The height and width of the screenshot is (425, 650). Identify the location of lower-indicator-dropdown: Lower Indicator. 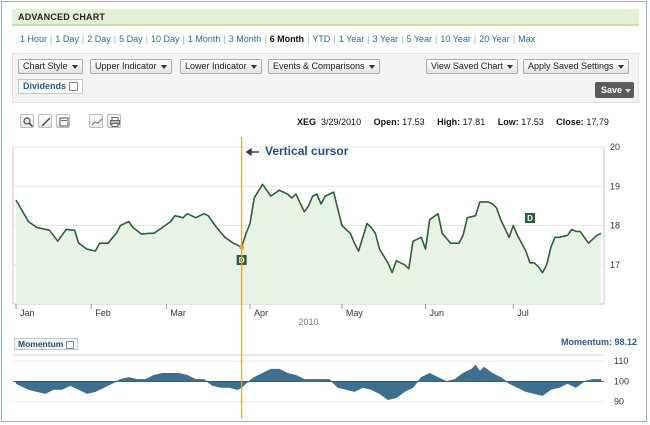
(221, 66).